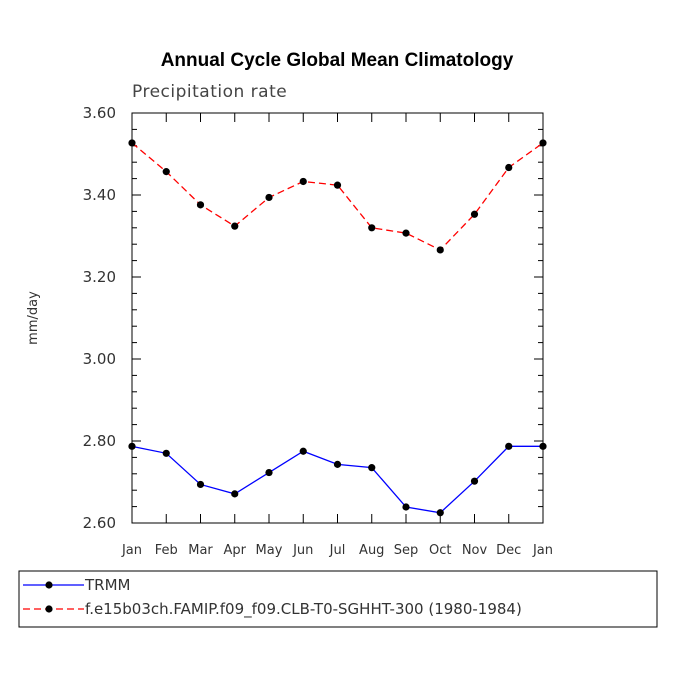 The width and height of the screenshot is (675, 675). What do you see at coordinates (99, 277) in the screenshot?
I see `y-tick-label: 3.20` at bounding box center [99, 277].